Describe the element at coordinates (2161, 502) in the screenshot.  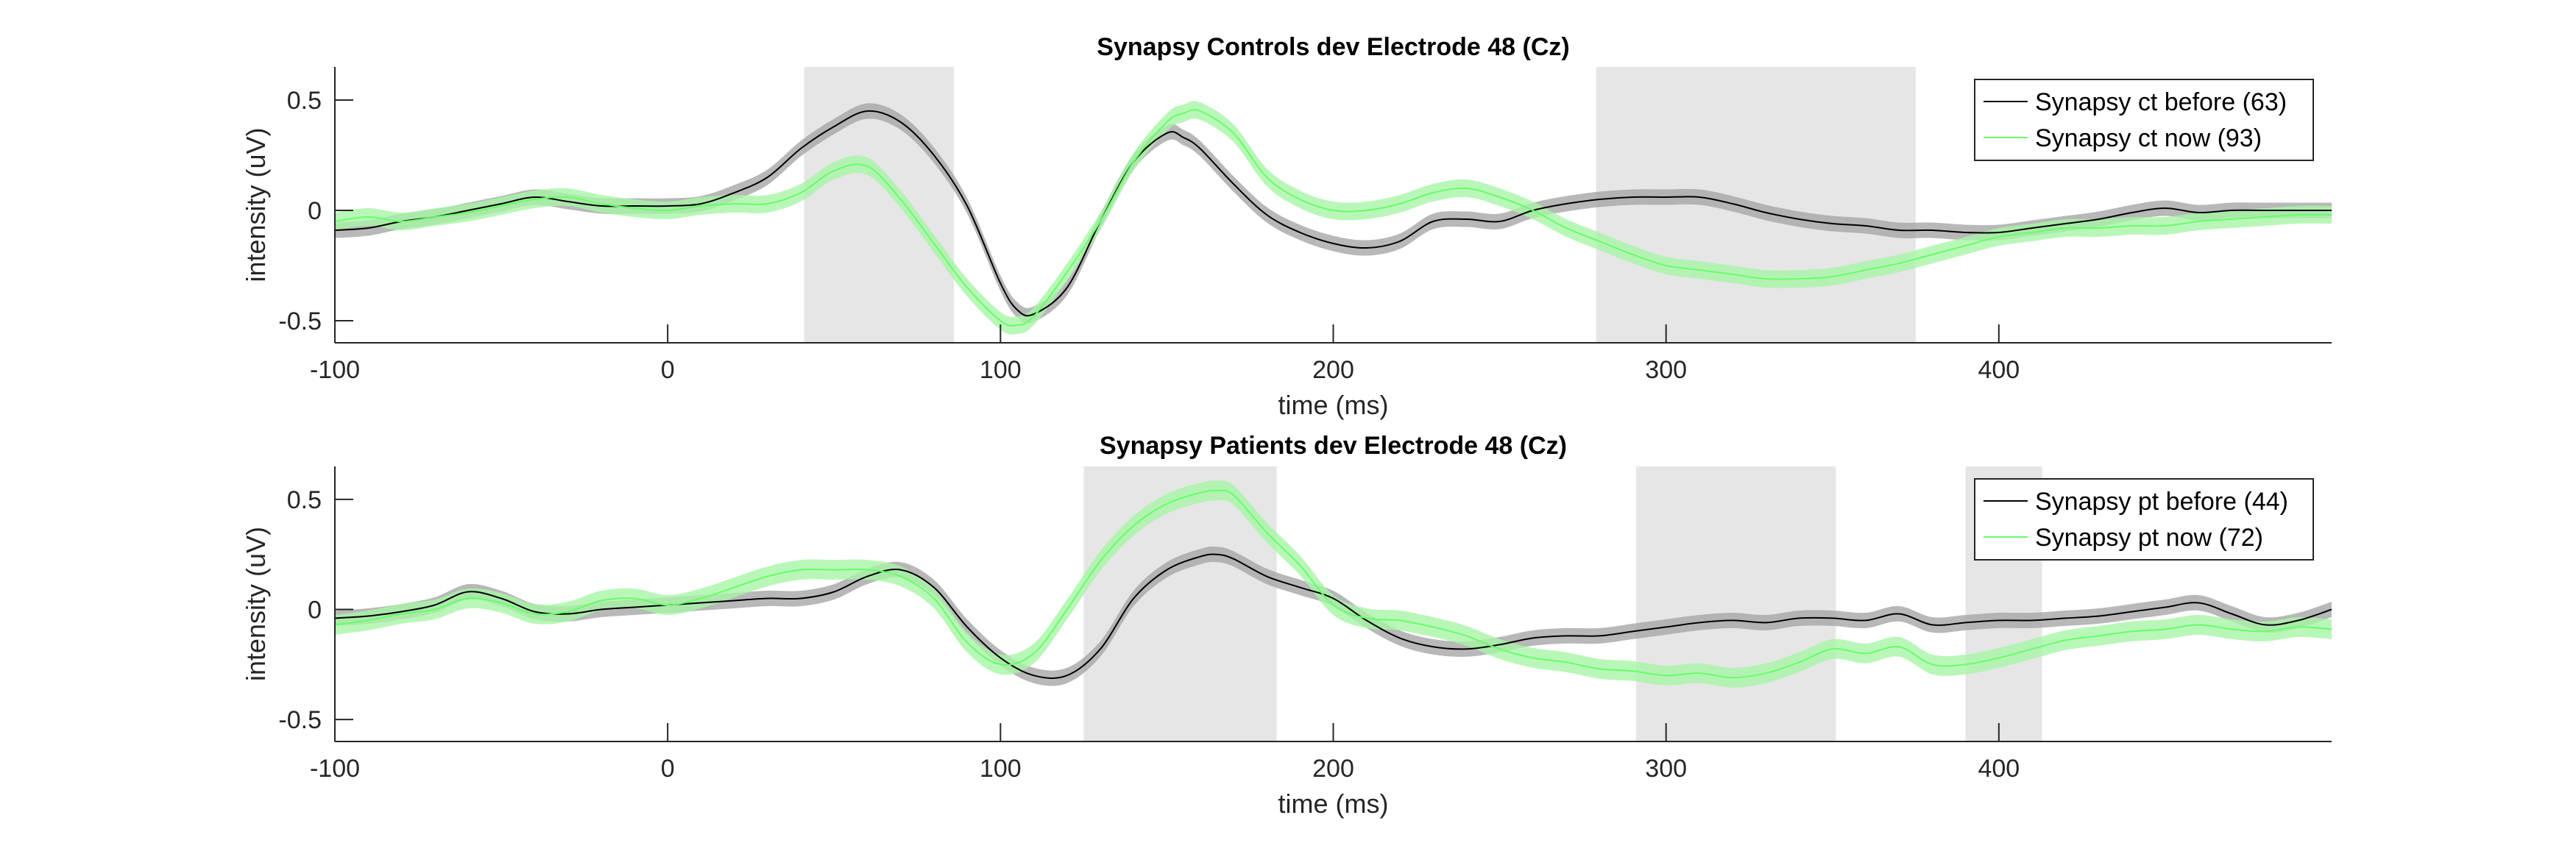
I see `legend-entry-0: Synapsy pt before (44)` at that location.